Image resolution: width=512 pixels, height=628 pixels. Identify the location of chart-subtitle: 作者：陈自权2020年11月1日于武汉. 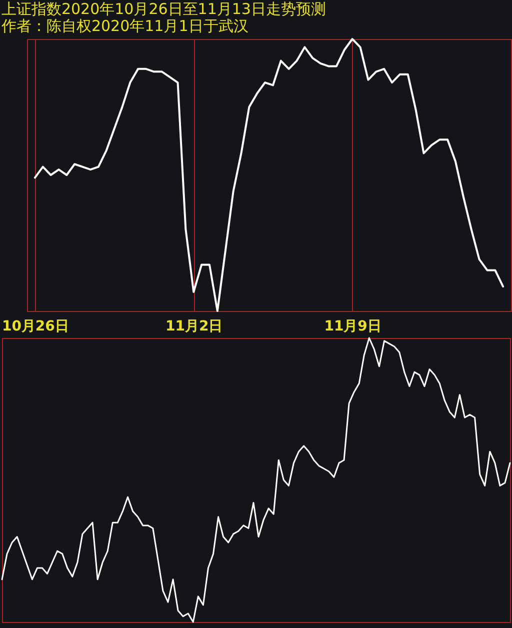
(124, 26).